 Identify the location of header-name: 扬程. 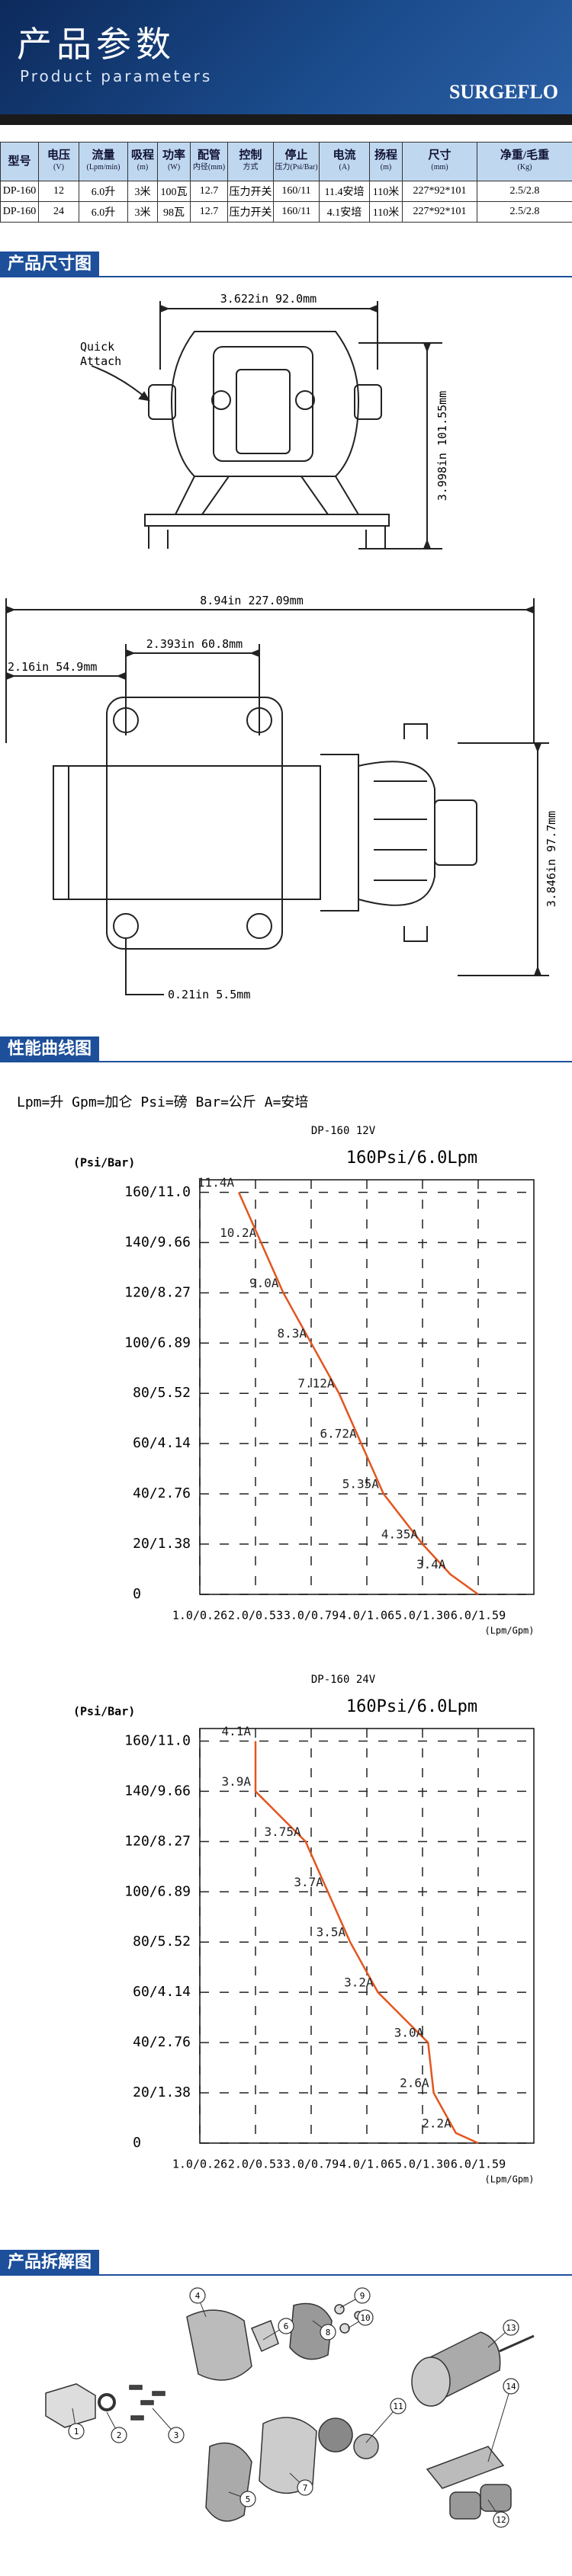
(386, 155).